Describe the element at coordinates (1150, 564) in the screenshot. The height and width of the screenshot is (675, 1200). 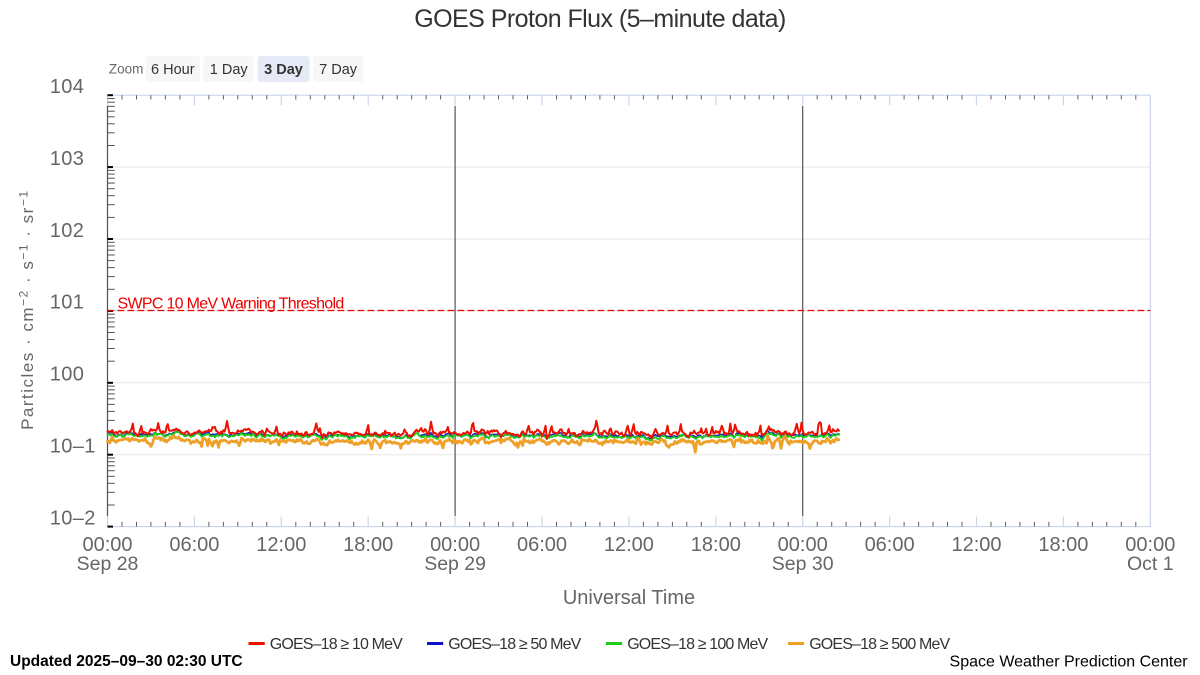
I see `svg-text: Oct 1` at that location.